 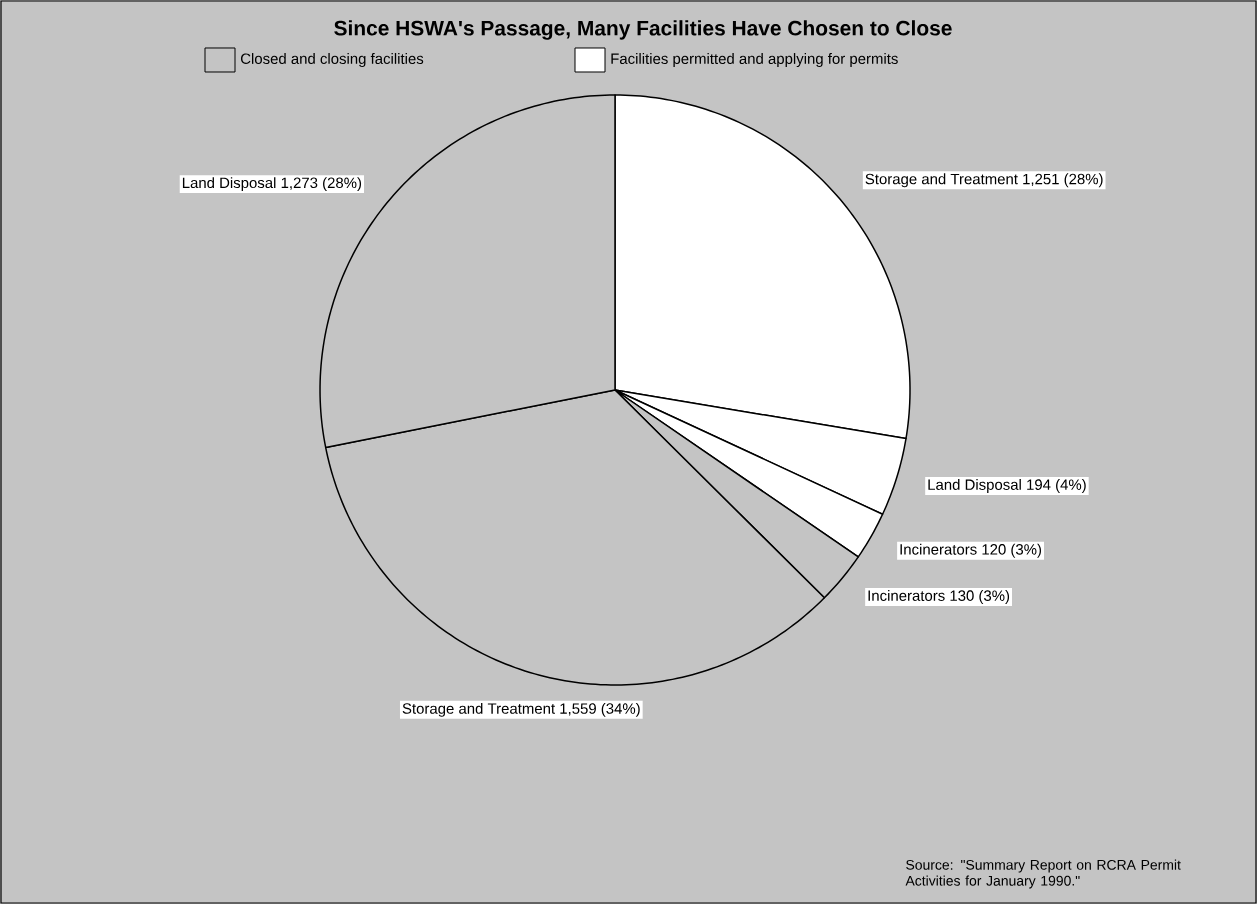 I want to click on data-label: 1,251 (28%), so click(x=1063, y=180).